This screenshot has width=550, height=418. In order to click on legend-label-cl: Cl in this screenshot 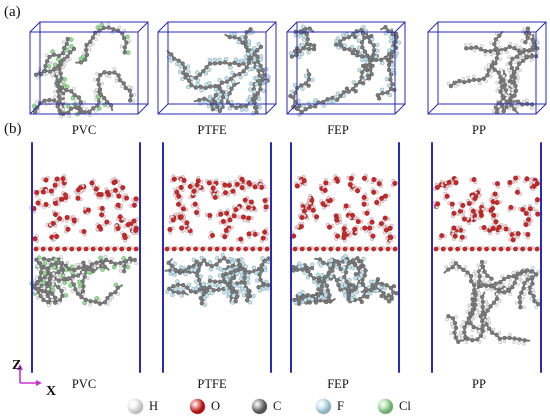, I will do `click(405, 405)`.